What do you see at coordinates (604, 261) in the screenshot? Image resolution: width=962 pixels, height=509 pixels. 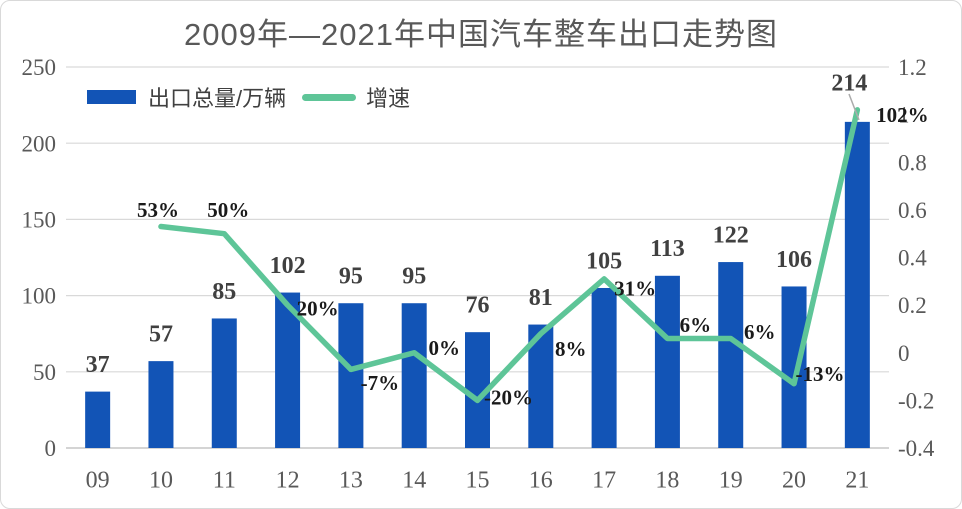 I see `bar-value-label: 105` at bounding box center [604, 261].